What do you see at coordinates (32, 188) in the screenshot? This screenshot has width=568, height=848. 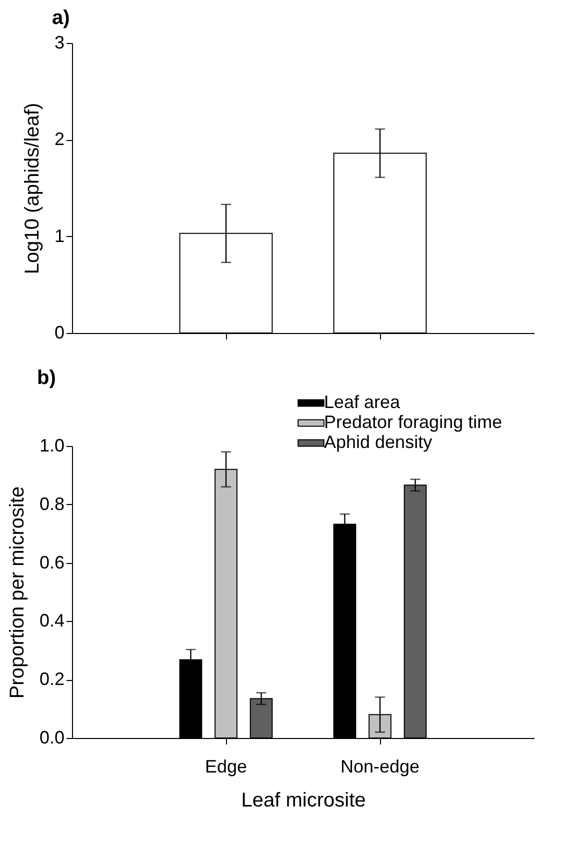 I see `y-axis-title: Log10 (aphids/leaf)` at bounding box center [32, 188].